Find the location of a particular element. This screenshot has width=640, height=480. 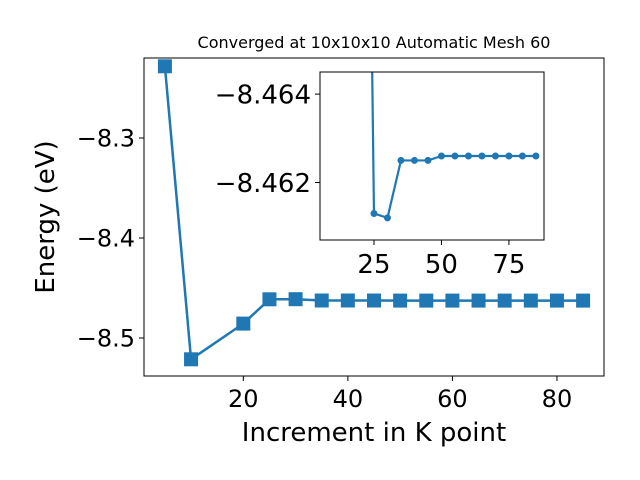

y-axis-label: Energy (eV) is located at coordinates (46, 216).